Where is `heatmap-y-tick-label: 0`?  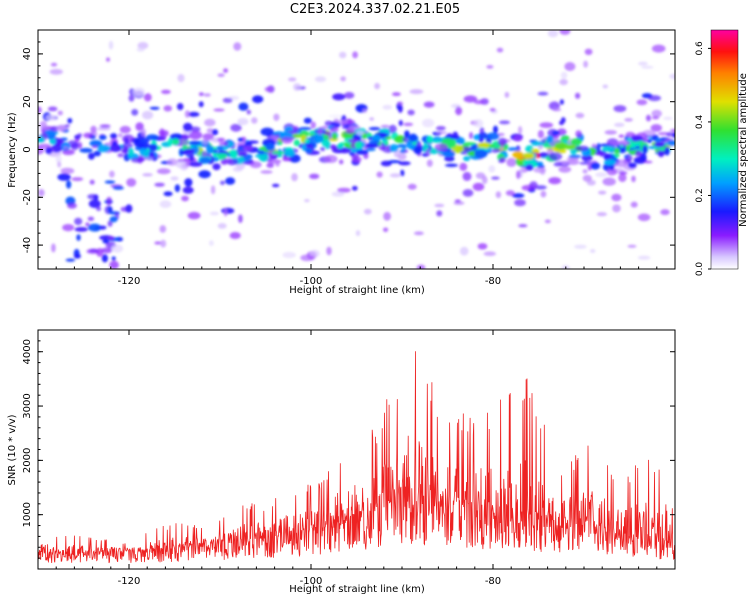 heatmap-y-tick-label: 0 is located at coordinates (27, 149).